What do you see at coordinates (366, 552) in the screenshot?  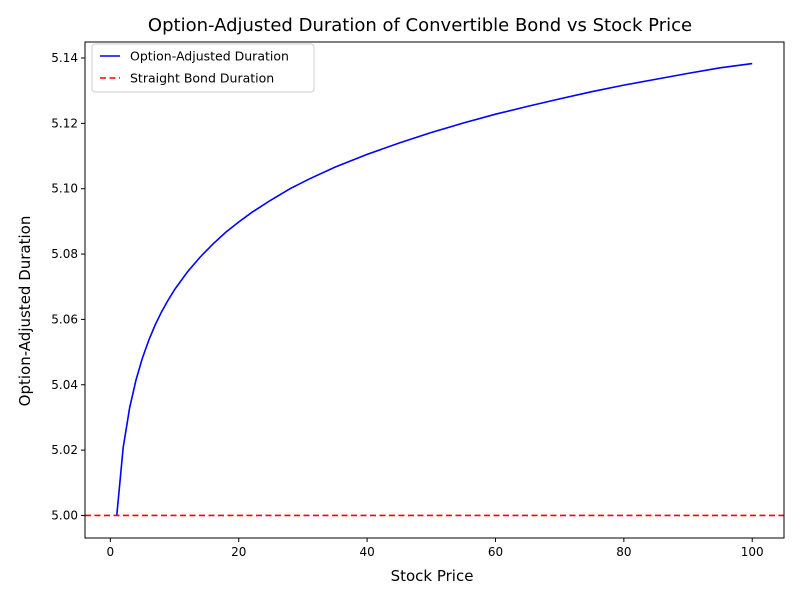 I see `x-tick-label: 40` at bounding box center [366, 552].